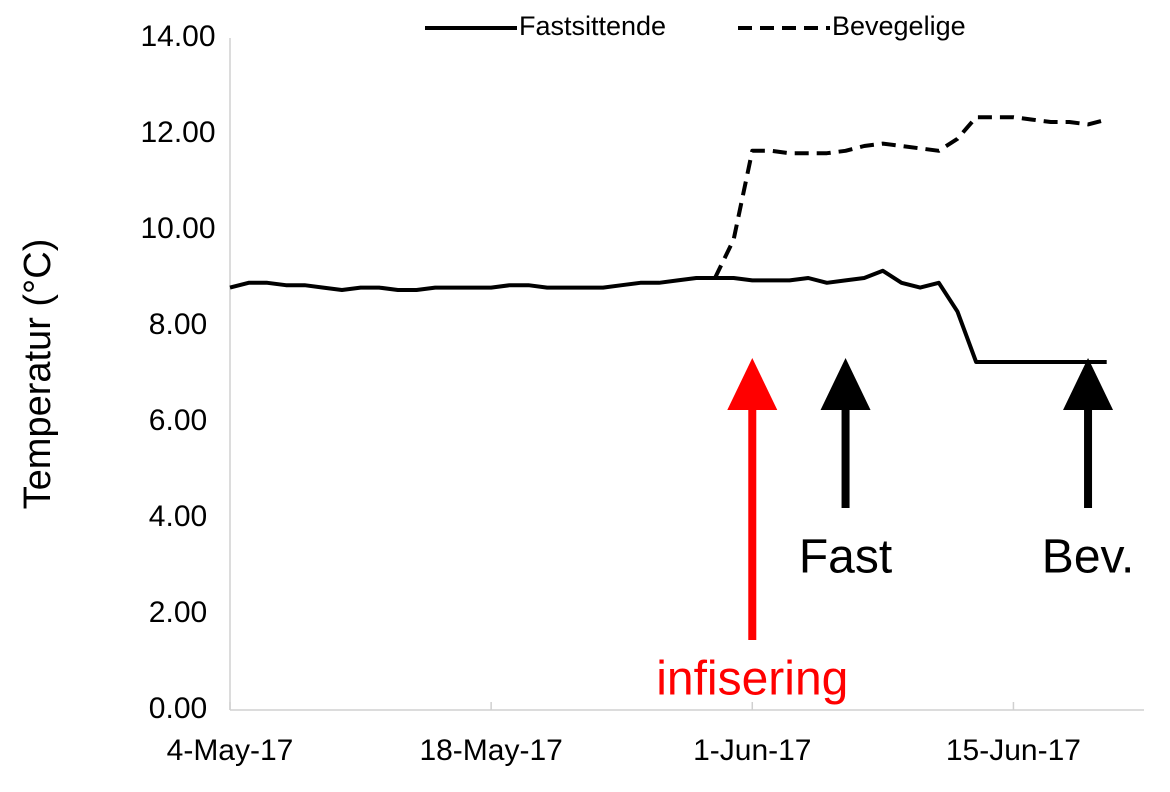  I want to click on y-tick-label: 0.00, so click(178, 708).